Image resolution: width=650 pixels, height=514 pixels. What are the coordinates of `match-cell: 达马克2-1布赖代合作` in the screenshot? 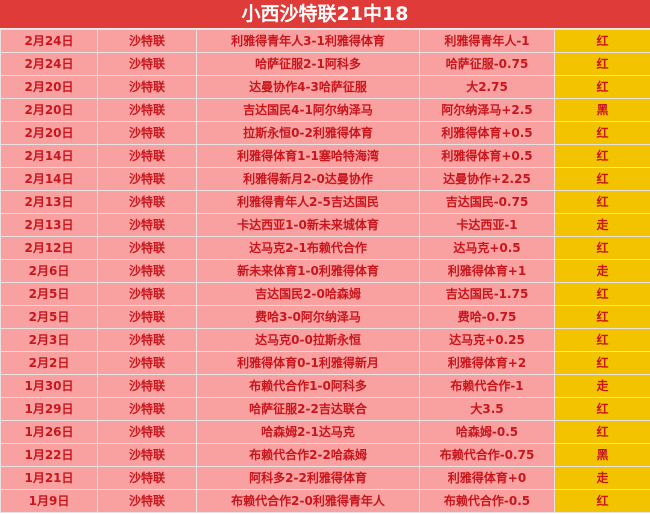 It's located at (308, 248).